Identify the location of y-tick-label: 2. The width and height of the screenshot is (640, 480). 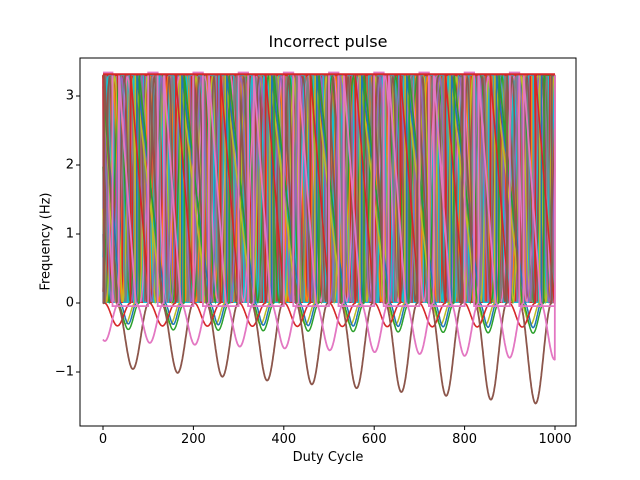
(69, 165).